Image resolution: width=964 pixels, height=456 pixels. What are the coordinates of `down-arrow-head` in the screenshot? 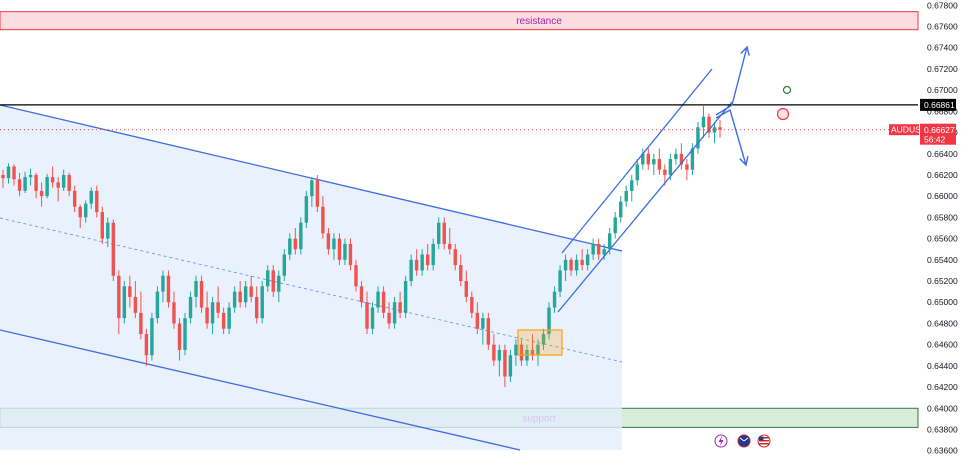 It's located at (744, 161).